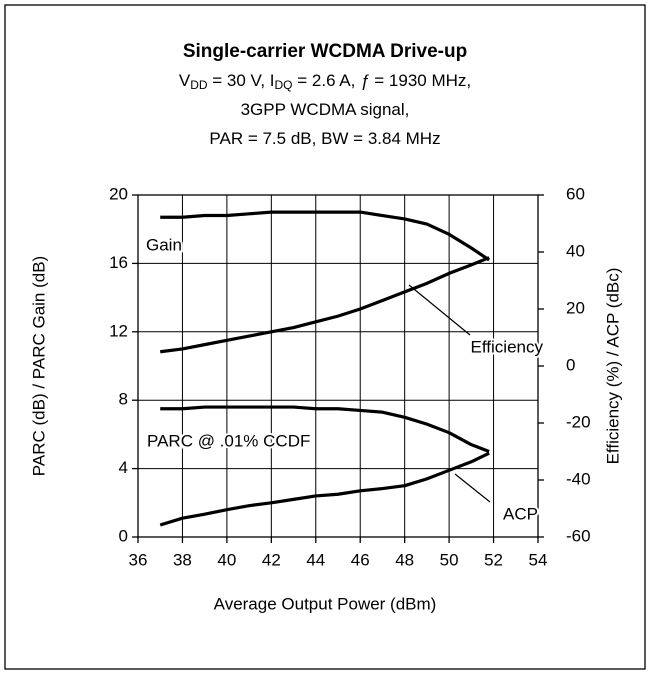 This screenshot has width=651, height=675. I want to click on x-tick-label: 46, so click(360, 559).